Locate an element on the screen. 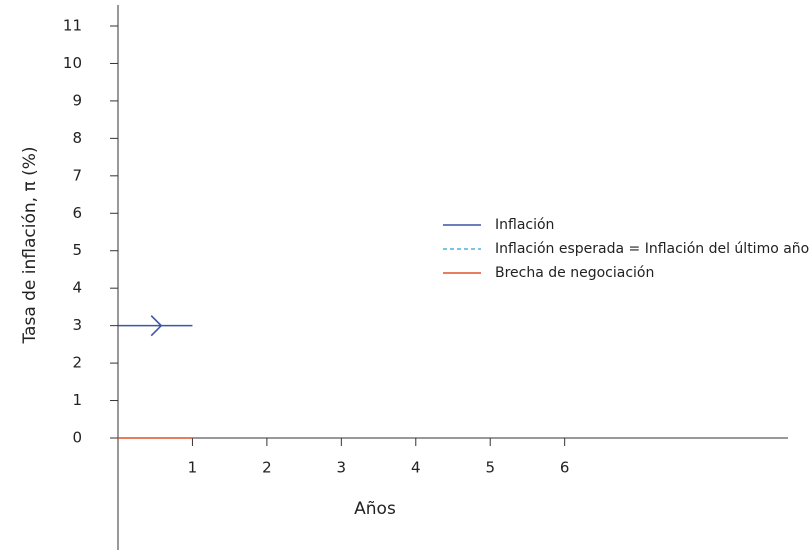  y-tick-label: 11 is located at coordinates (72, 26).